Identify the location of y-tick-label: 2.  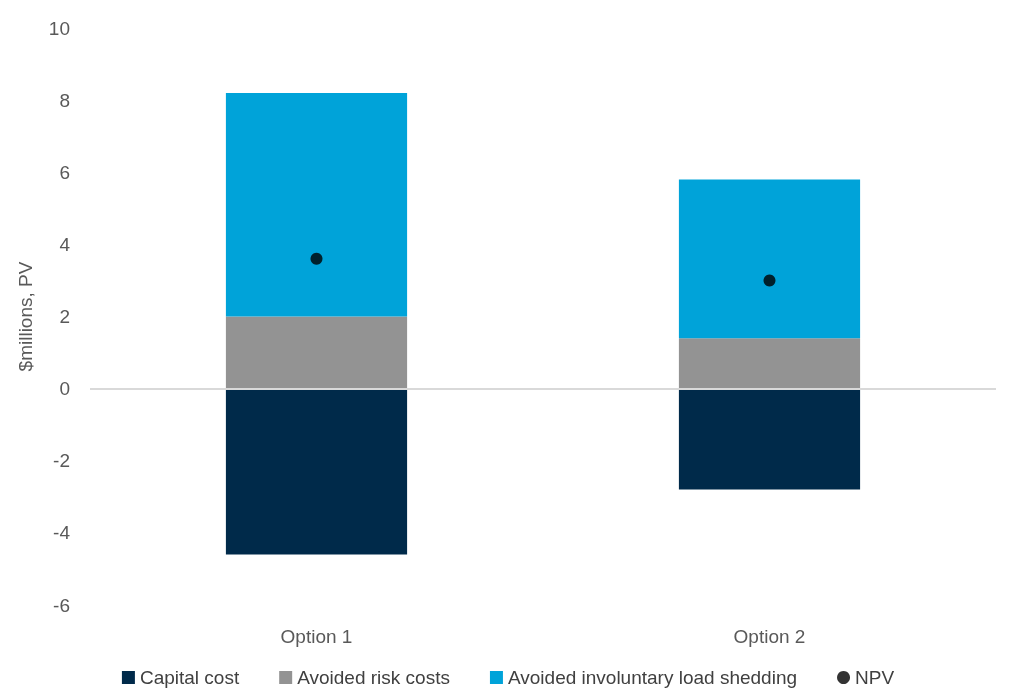
(64, 316).